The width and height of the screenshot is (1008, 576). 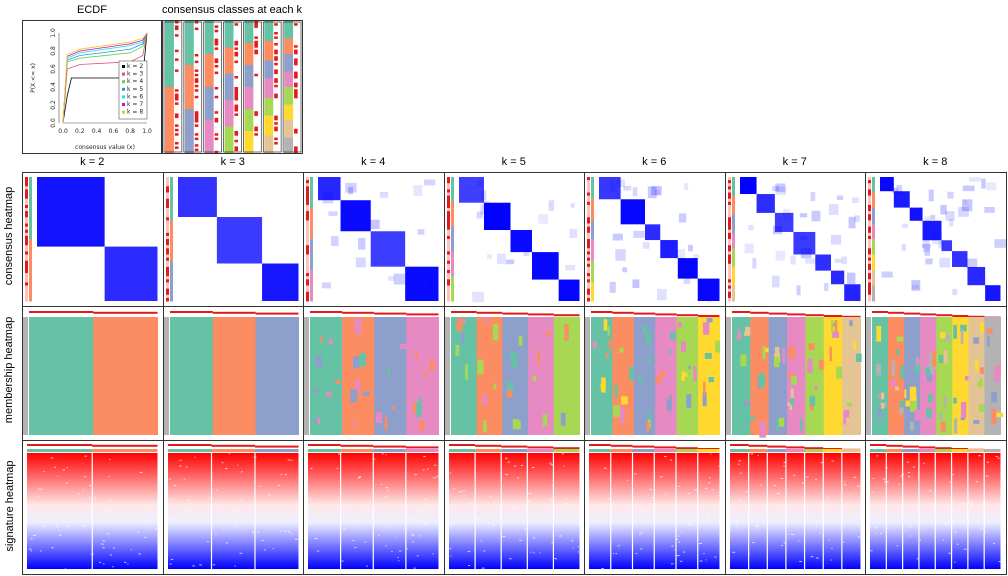 I want to click on class-strip-k2, so click(x=173, y=87).